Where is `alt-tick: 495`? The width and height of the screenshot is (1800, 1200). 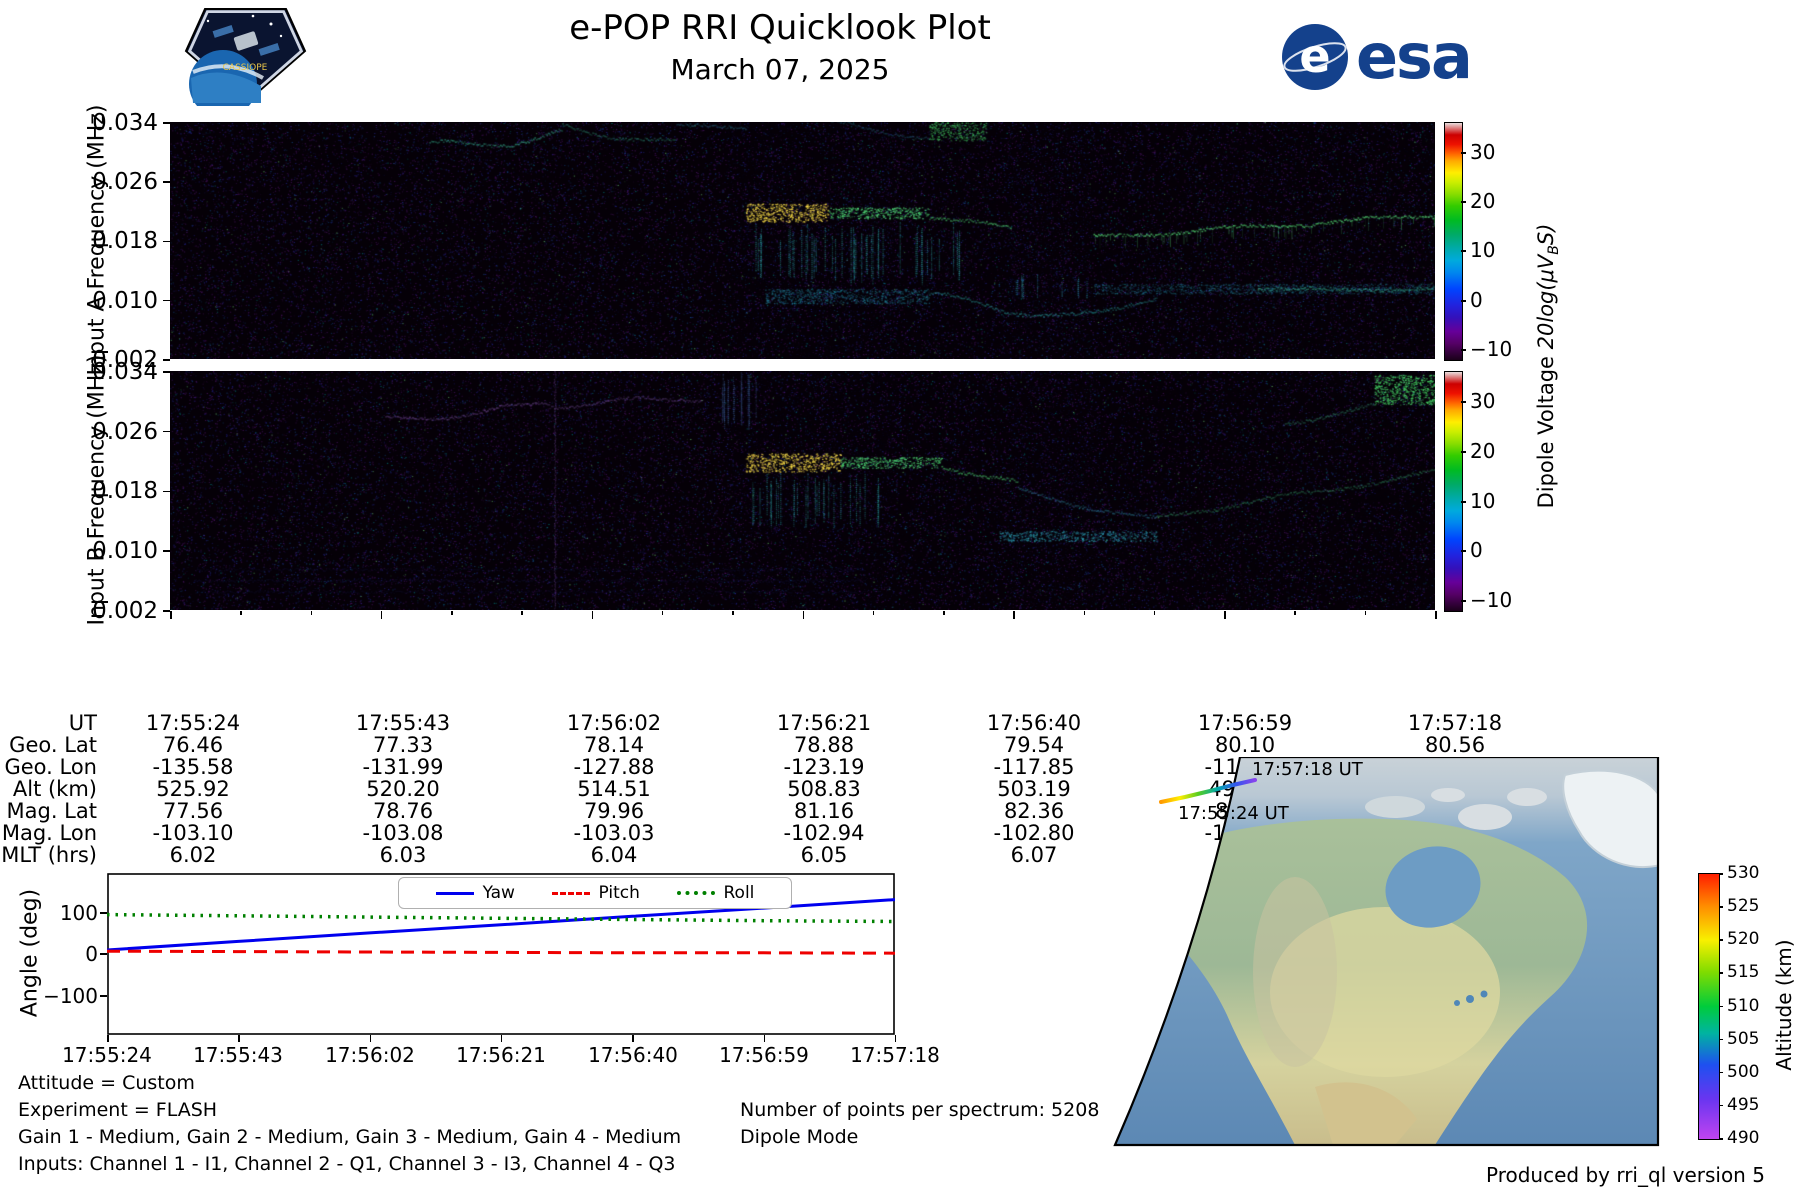
alt-tick: 495 is located at coordinates (1743, 1105).